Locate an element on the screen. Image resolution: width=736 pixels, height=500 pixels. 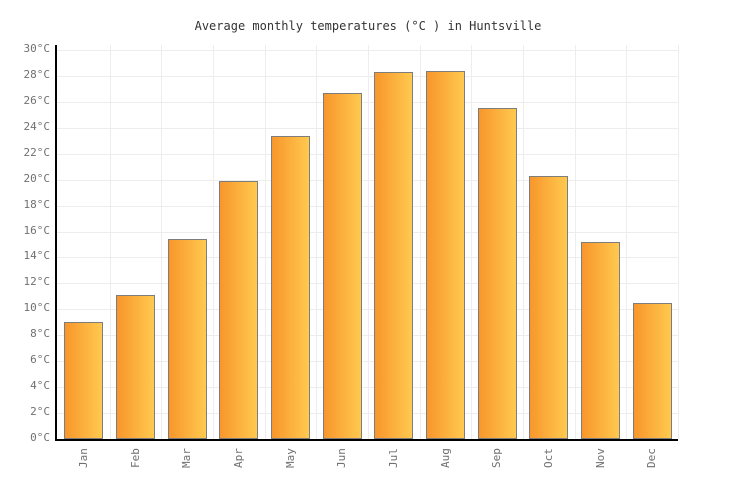
bar-oct is located at coordinates (548, 307).